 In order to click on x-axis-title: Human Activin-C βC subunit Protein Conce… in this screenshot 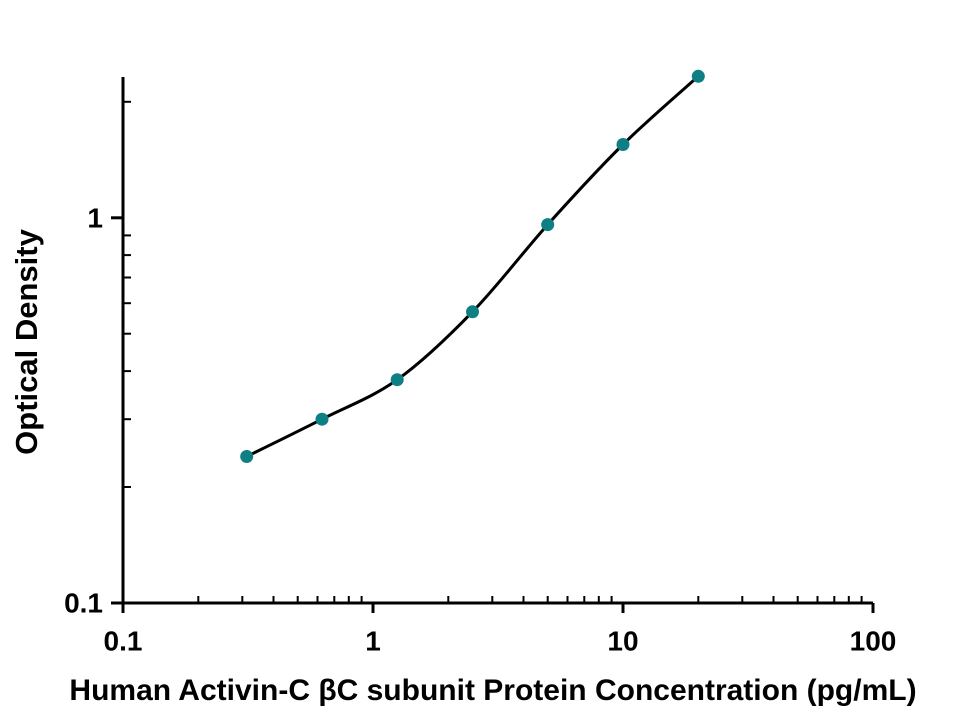, I will do `click(493, 690)`.